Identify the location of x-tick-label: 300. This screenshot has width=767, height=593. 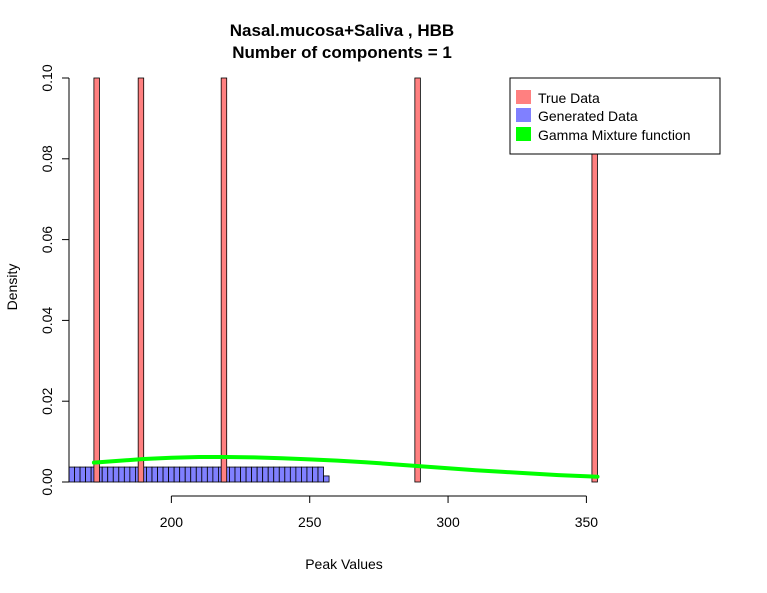
(448, 522).